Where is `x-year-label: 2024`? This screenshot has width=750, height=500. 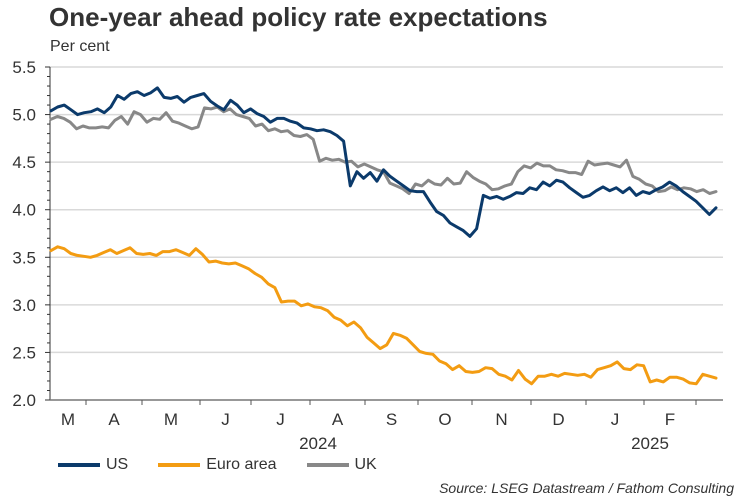
x-year-label: 2024 is located at coordinates (318, 443).